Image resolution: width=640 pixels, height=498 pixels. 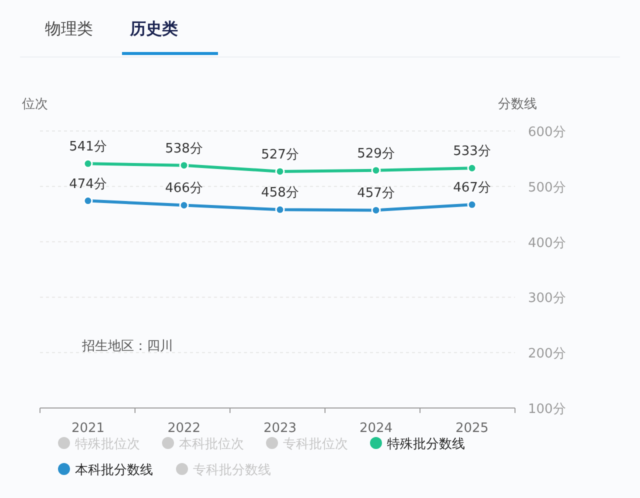 What do you see at coordinates (376, 194) in the screenshot?
I see `data-label: 457分` at bounding box center [376, 194].